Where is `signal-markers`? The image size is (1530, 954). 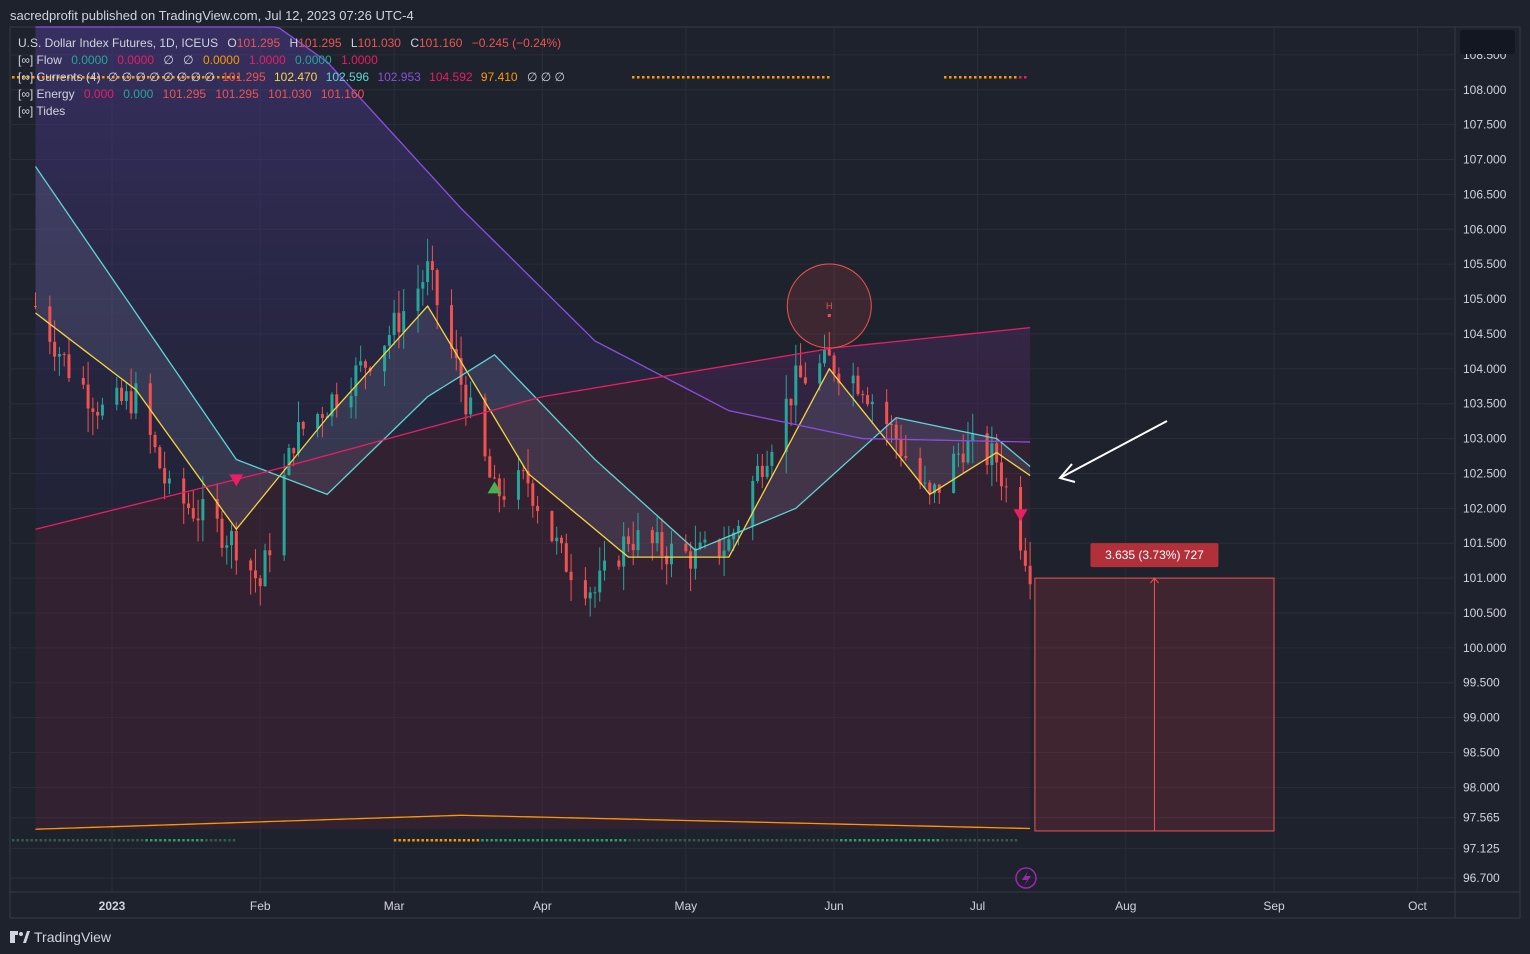
signal-markers is located at coordinates (628, 498).